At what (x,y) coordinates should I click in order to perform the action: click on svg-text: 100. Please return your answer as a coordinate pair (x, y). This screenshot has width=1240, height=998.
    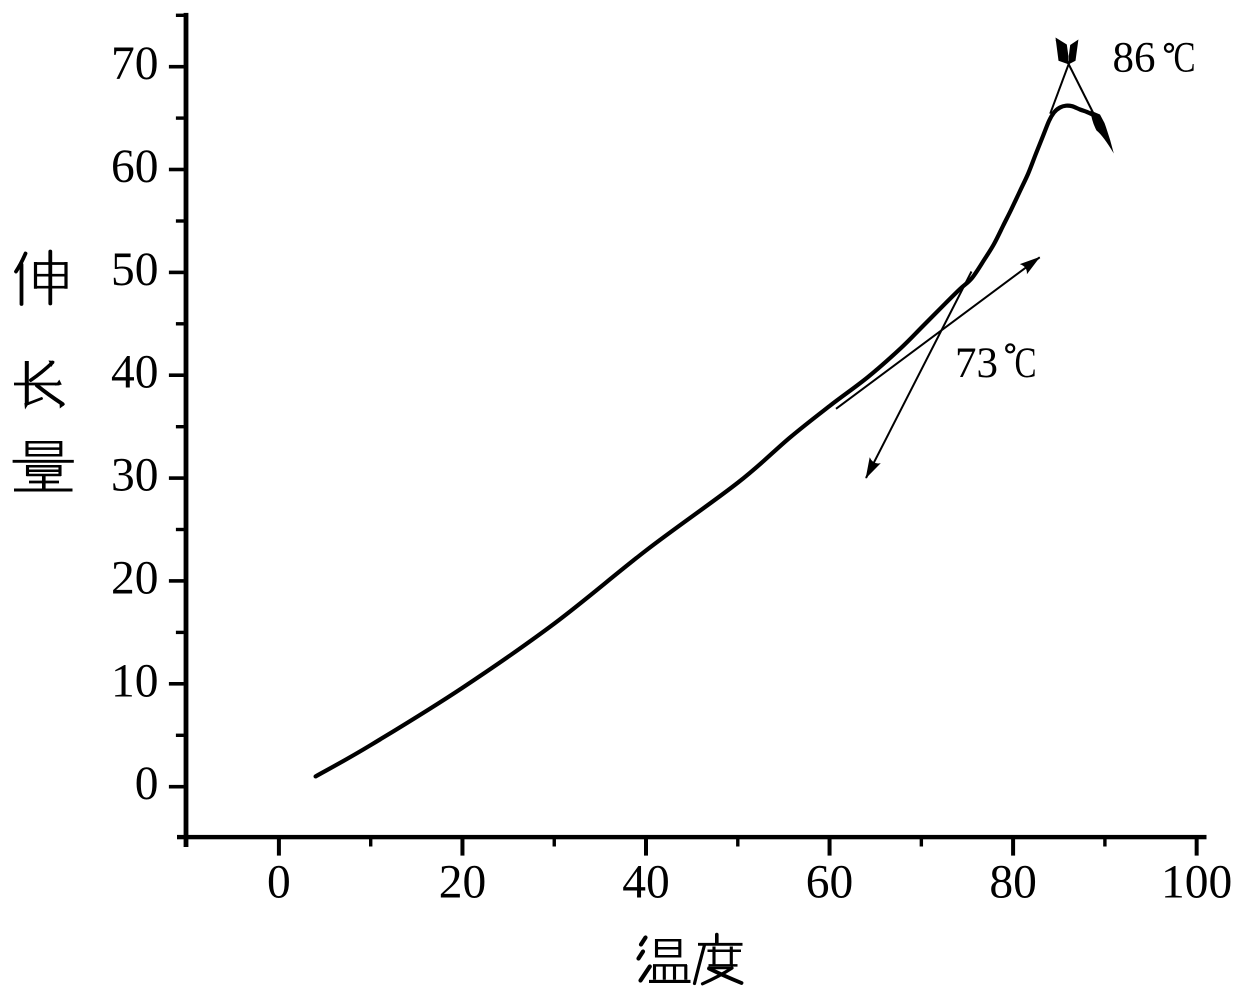
    Looking at the image, I should click on (1196, 882).